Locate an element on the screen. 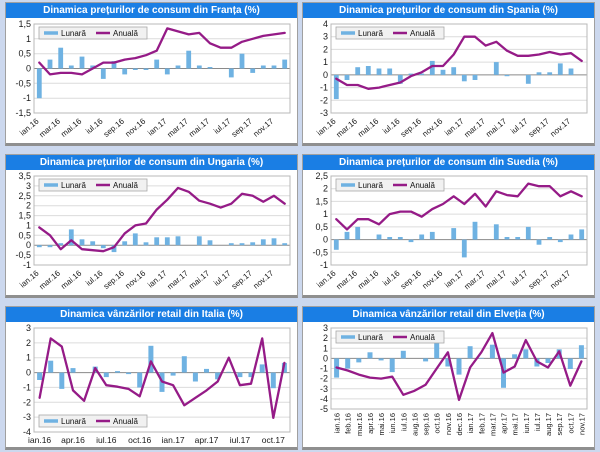 This screenshot has width=600, height=452. y-axis-tick: 4 is located at coordinates (325, 24).